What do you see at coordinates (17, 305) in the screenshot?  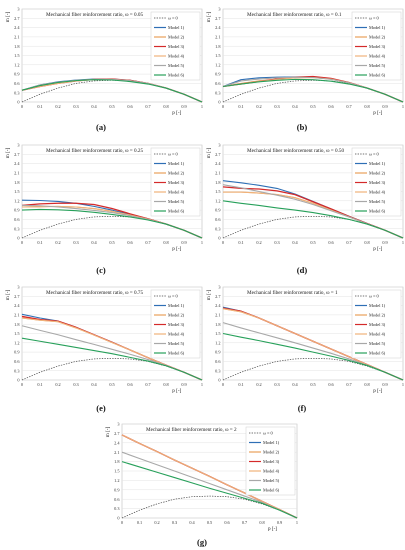 I see `y-tick-label: 2.4` at bounding box center [17, 305].